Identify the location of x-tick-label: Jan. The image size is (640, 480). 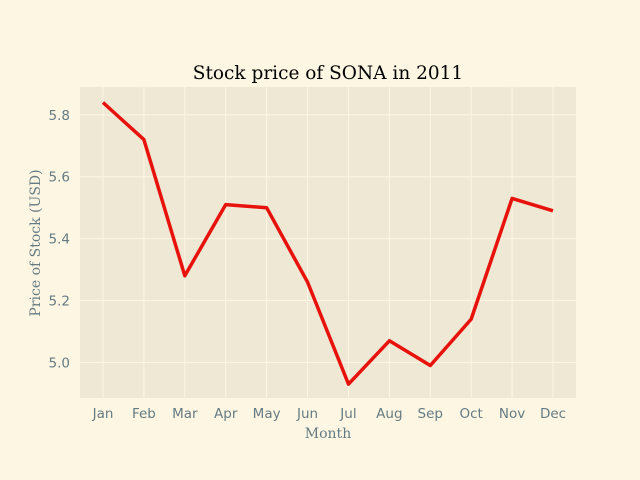
(103, 414).